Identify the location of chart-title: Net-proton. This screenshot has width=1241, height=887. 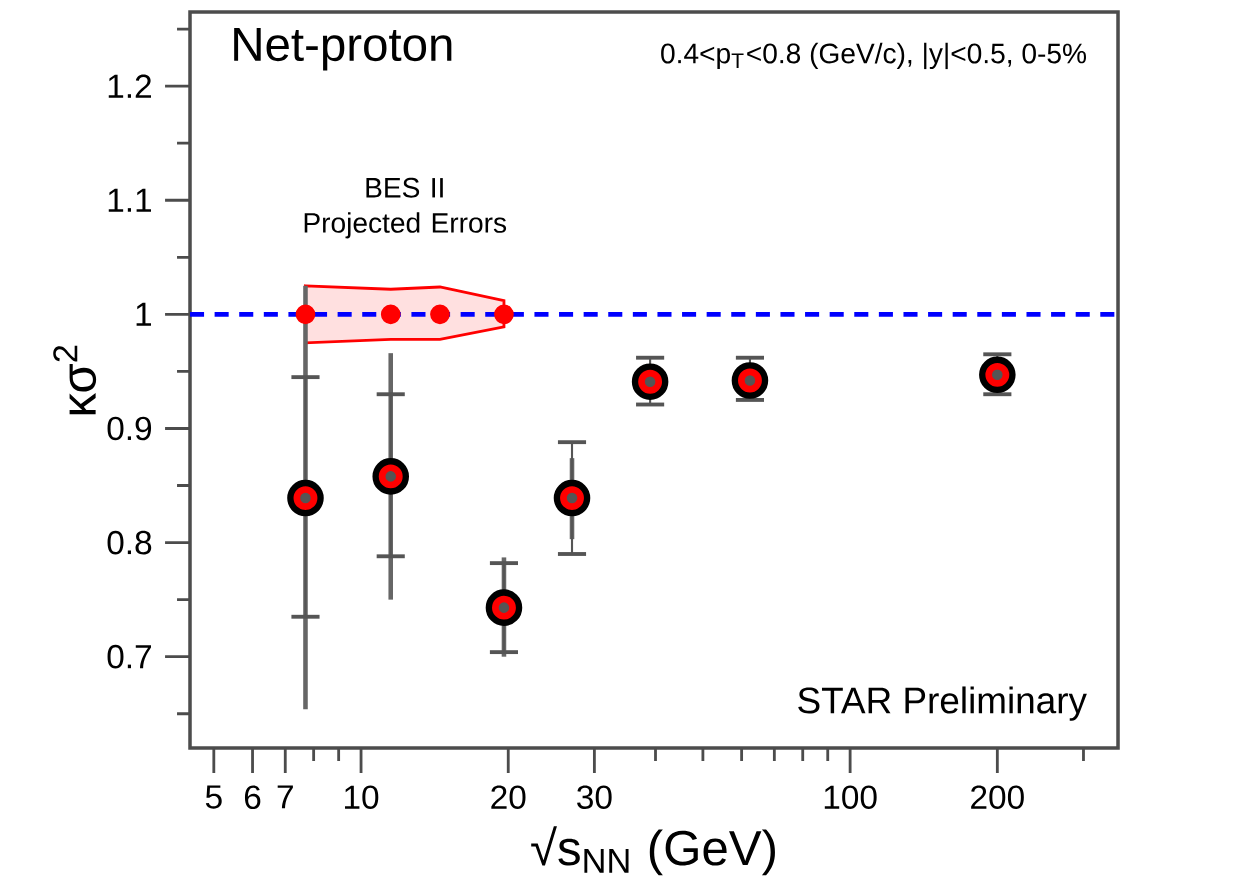
(343, 49).